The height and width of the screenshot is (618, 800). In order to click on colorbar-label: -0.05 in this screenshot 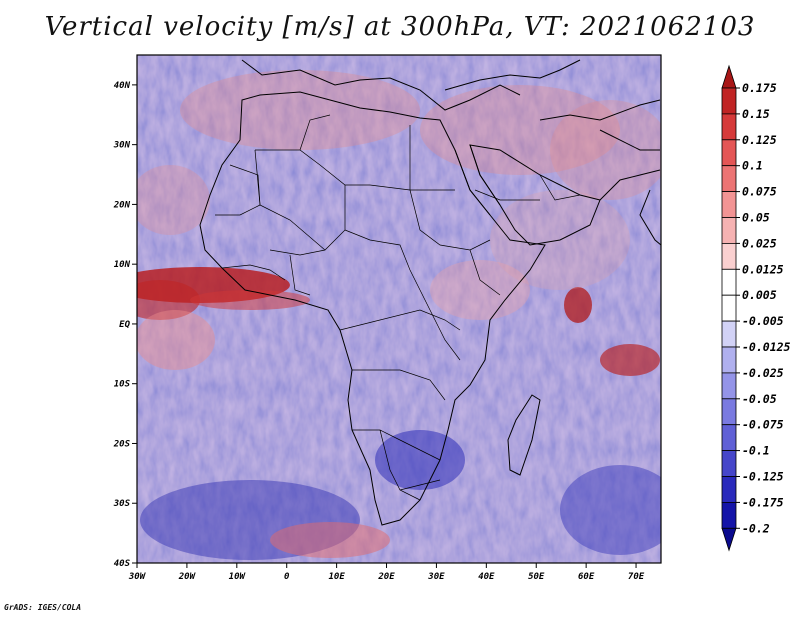, I will do `click(759, 399)`.